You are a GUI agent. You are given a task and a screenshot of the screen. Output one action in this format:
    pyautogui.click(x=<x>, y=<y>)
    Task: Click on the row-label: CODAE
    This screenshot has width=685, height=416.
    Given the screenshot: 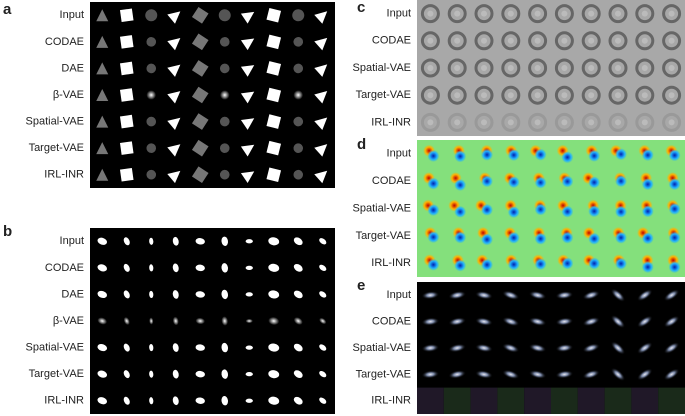 What is the action you would take?
    pyautogui.click(x=391, y=322)
    